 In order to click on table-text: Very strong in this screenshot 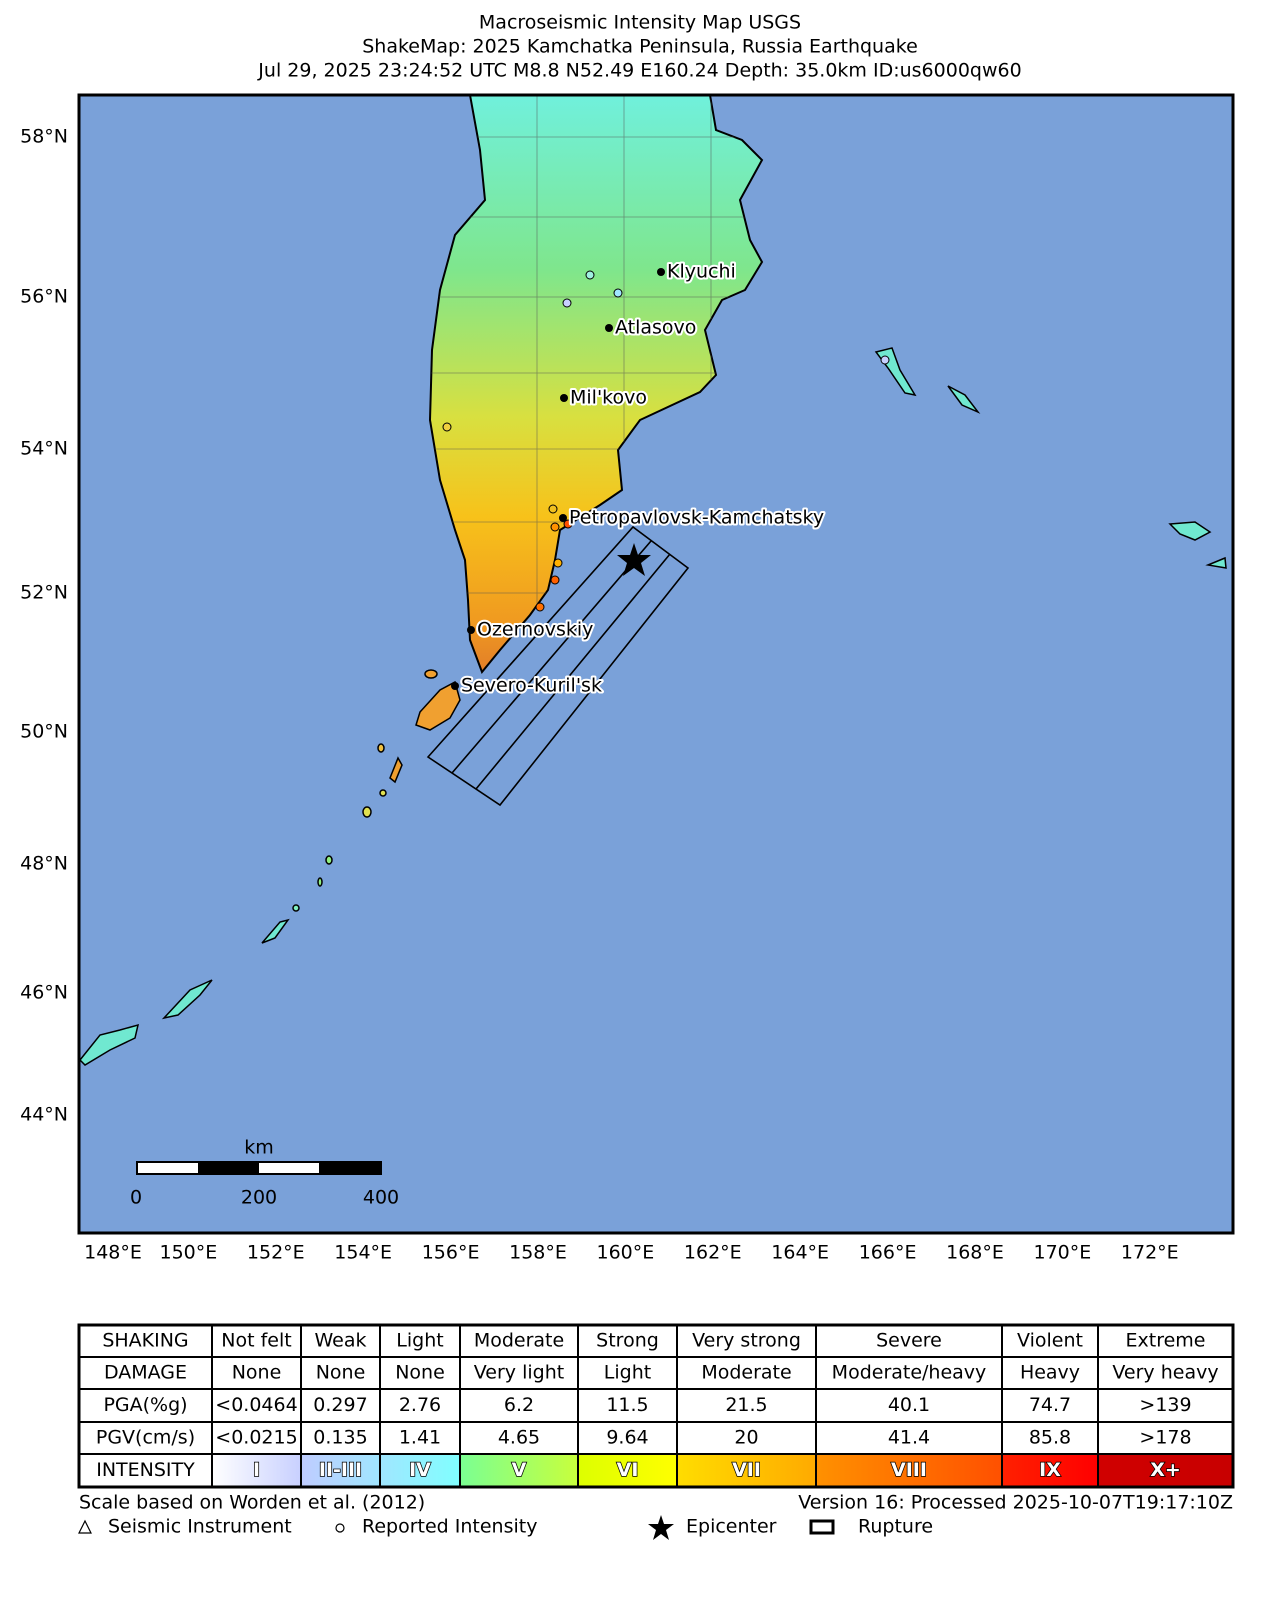, I will do `click(746, 1341)`.